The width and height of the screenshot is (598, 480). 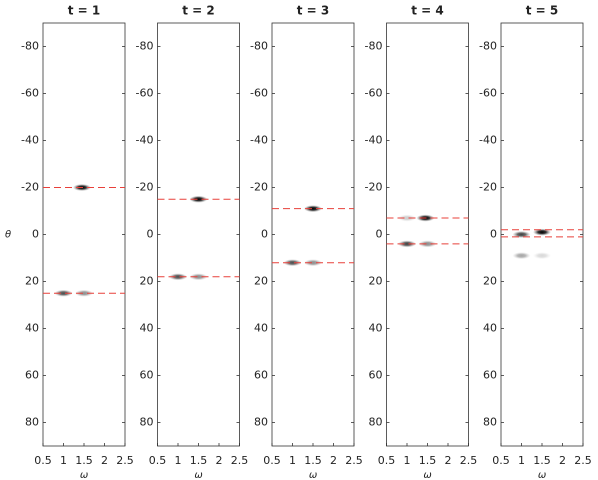 What do you see at coordinates (84, 11) in the screenshot?
I see `panel-title: t = 1` at bounding box center [84, 11].